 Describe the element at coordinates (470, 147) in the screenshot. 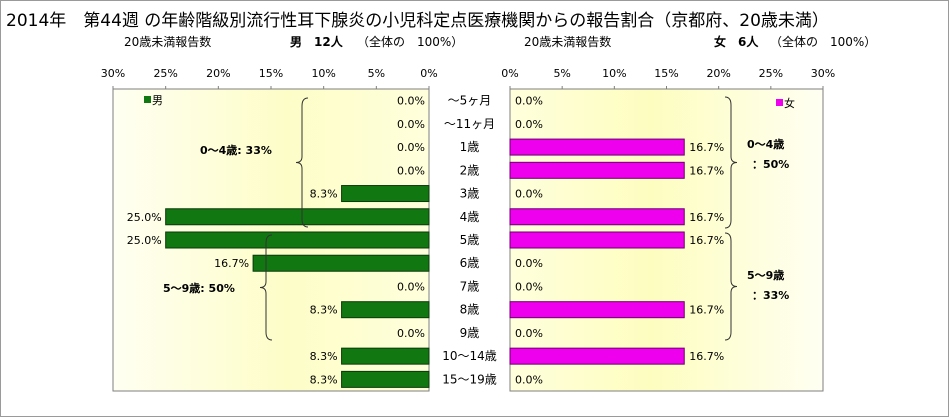

I see `age-category-label: 1歳` at that location.